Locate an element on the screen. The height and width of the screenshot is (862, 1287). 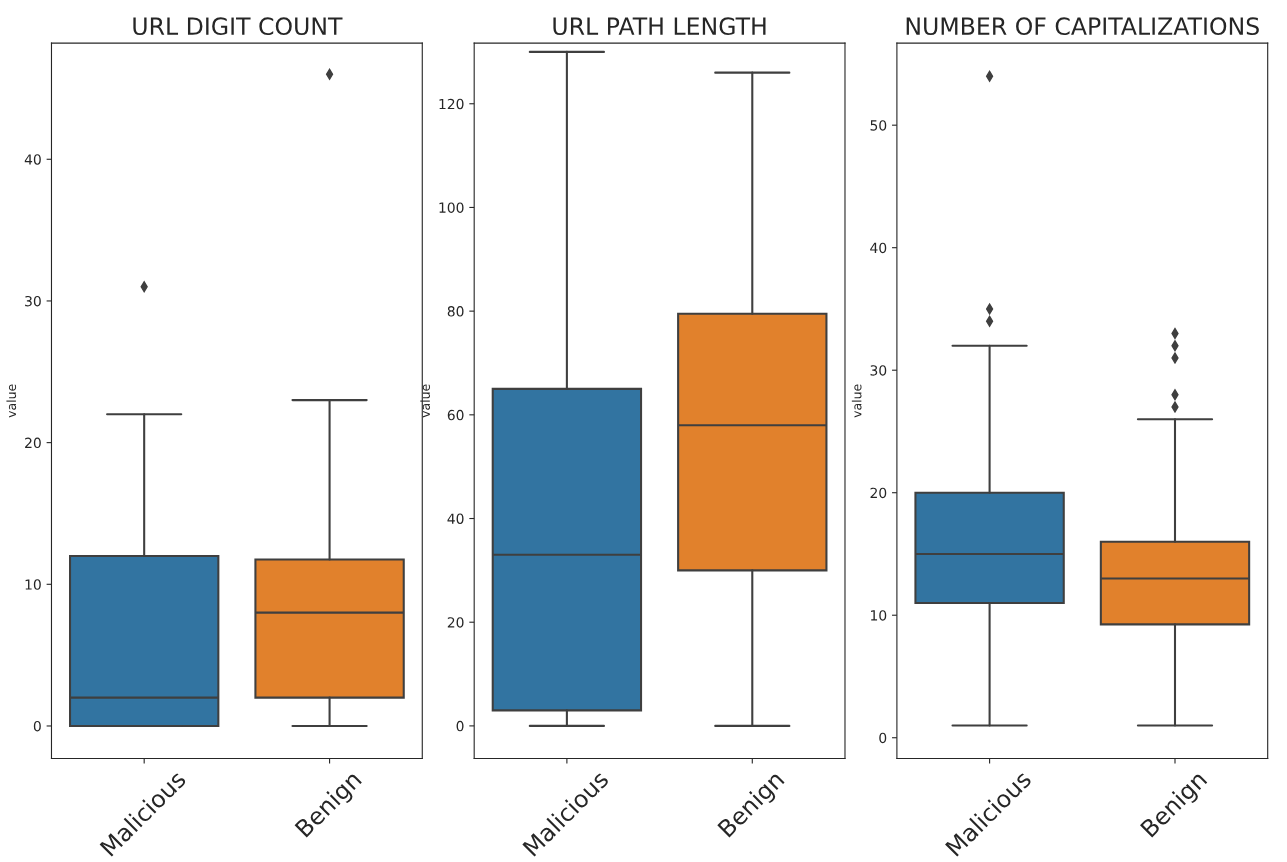
y-tick-label: 120 is located at coordinates (451, 104).